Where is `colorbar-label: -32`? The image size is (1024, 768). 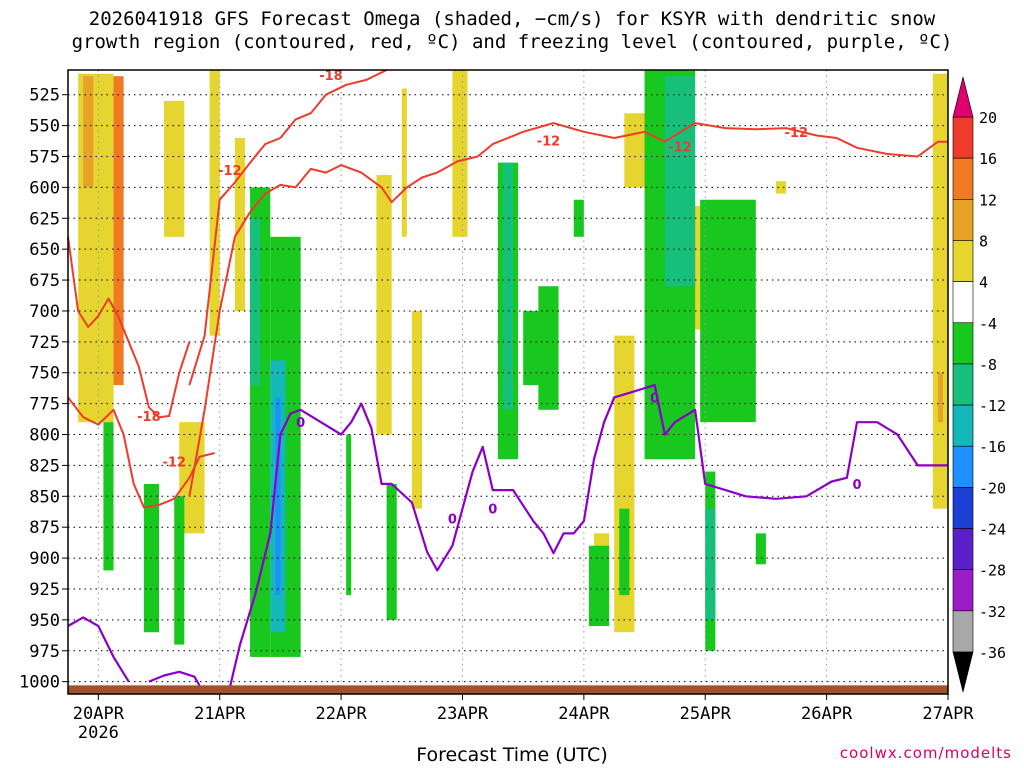
colorbar-label: -32 is located at coordinates (992, 612).